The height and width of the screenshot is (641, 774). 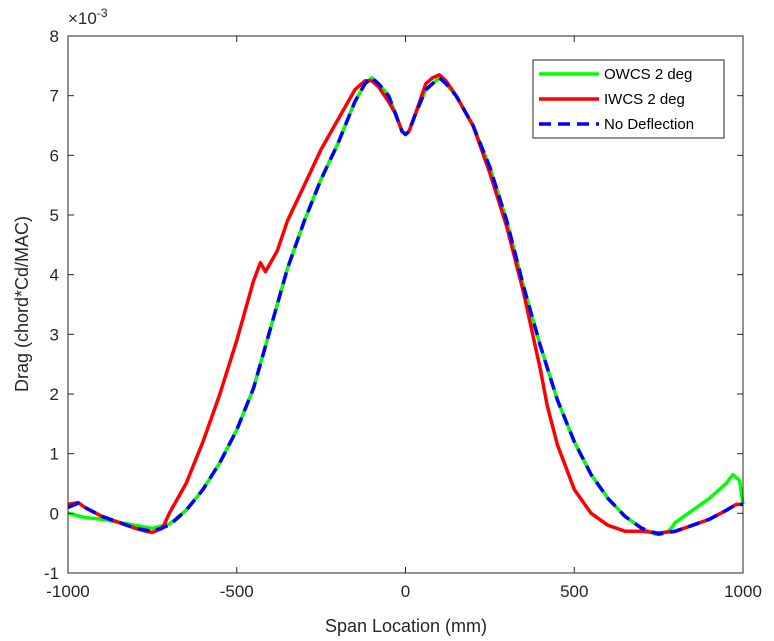 What do you see at coordinates (54, 96) in the screenshot?
I see `y-tick-label: 7` at bounding box center [54, 96].